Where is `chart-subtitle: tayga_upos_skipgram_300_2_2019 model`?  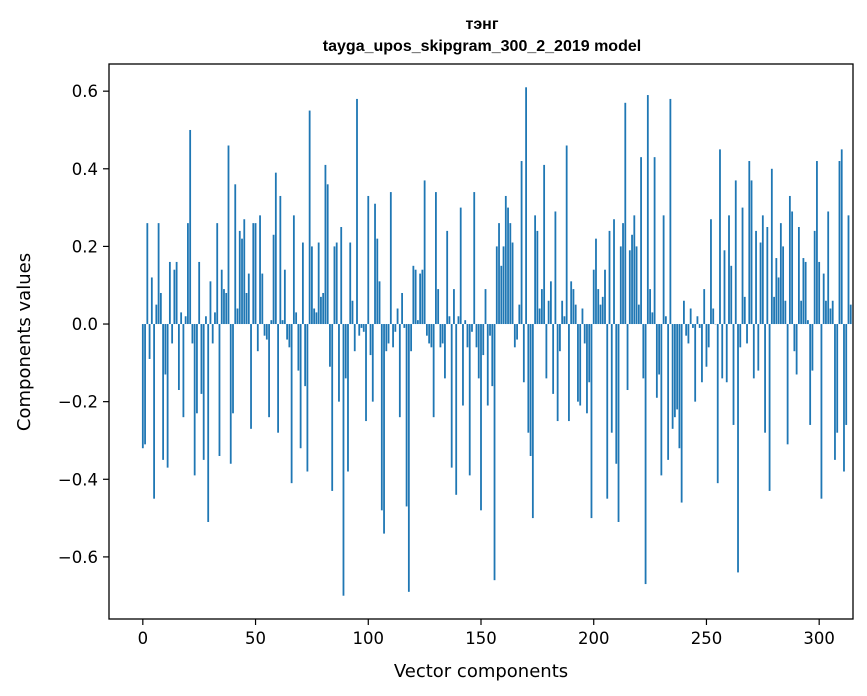 chart-subtitle: tayga_upos_skipgram_300_2_2019 model is located at coordinates (482, 46).